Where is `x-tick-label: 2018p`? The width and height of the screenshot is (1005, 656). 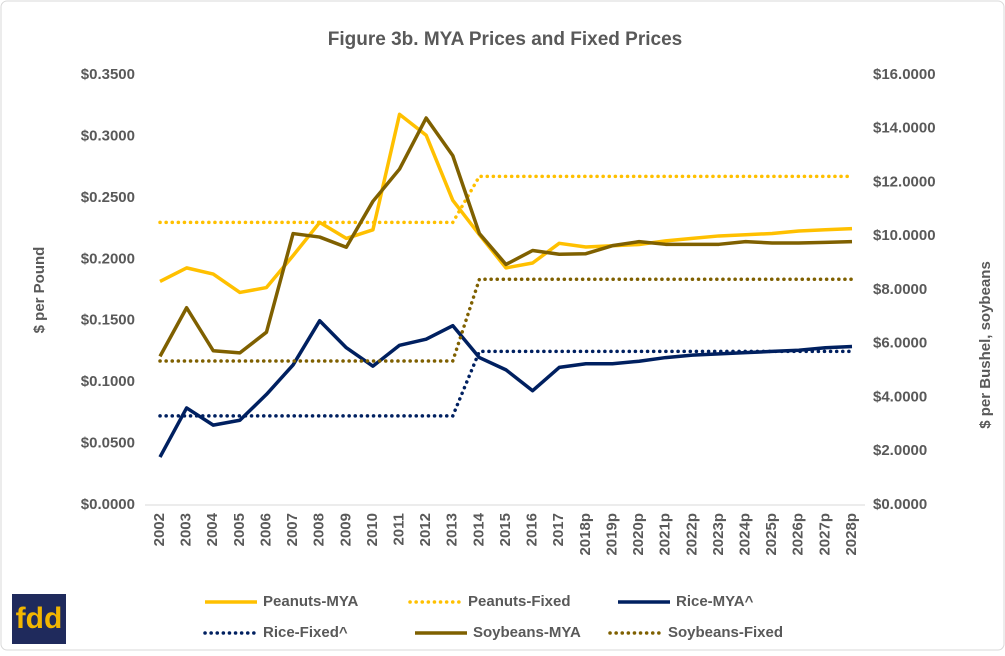 x-tick-label: 2018p is located at coordinates (585, 534).